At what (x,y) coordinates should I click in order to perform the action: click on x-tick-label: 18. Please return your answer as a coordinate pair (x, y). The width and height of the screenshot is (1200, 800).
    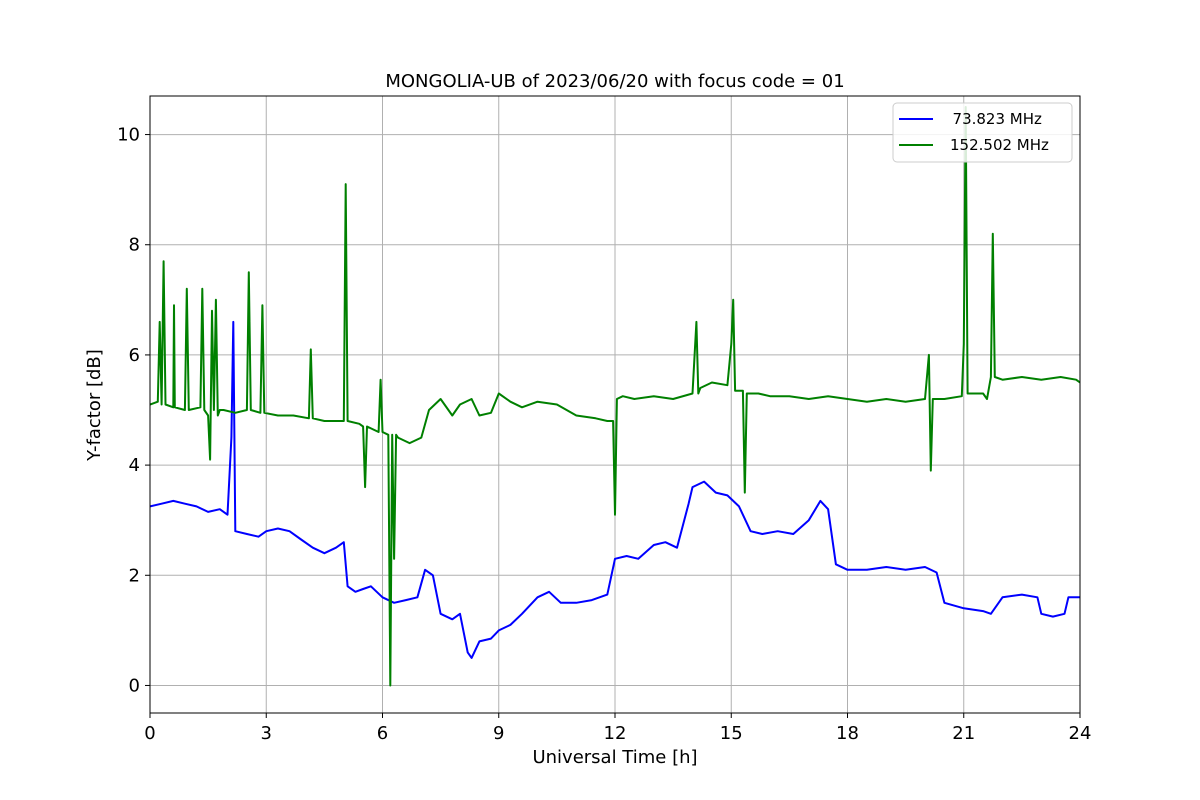
    Looking at the image, I should click on (847, 733).